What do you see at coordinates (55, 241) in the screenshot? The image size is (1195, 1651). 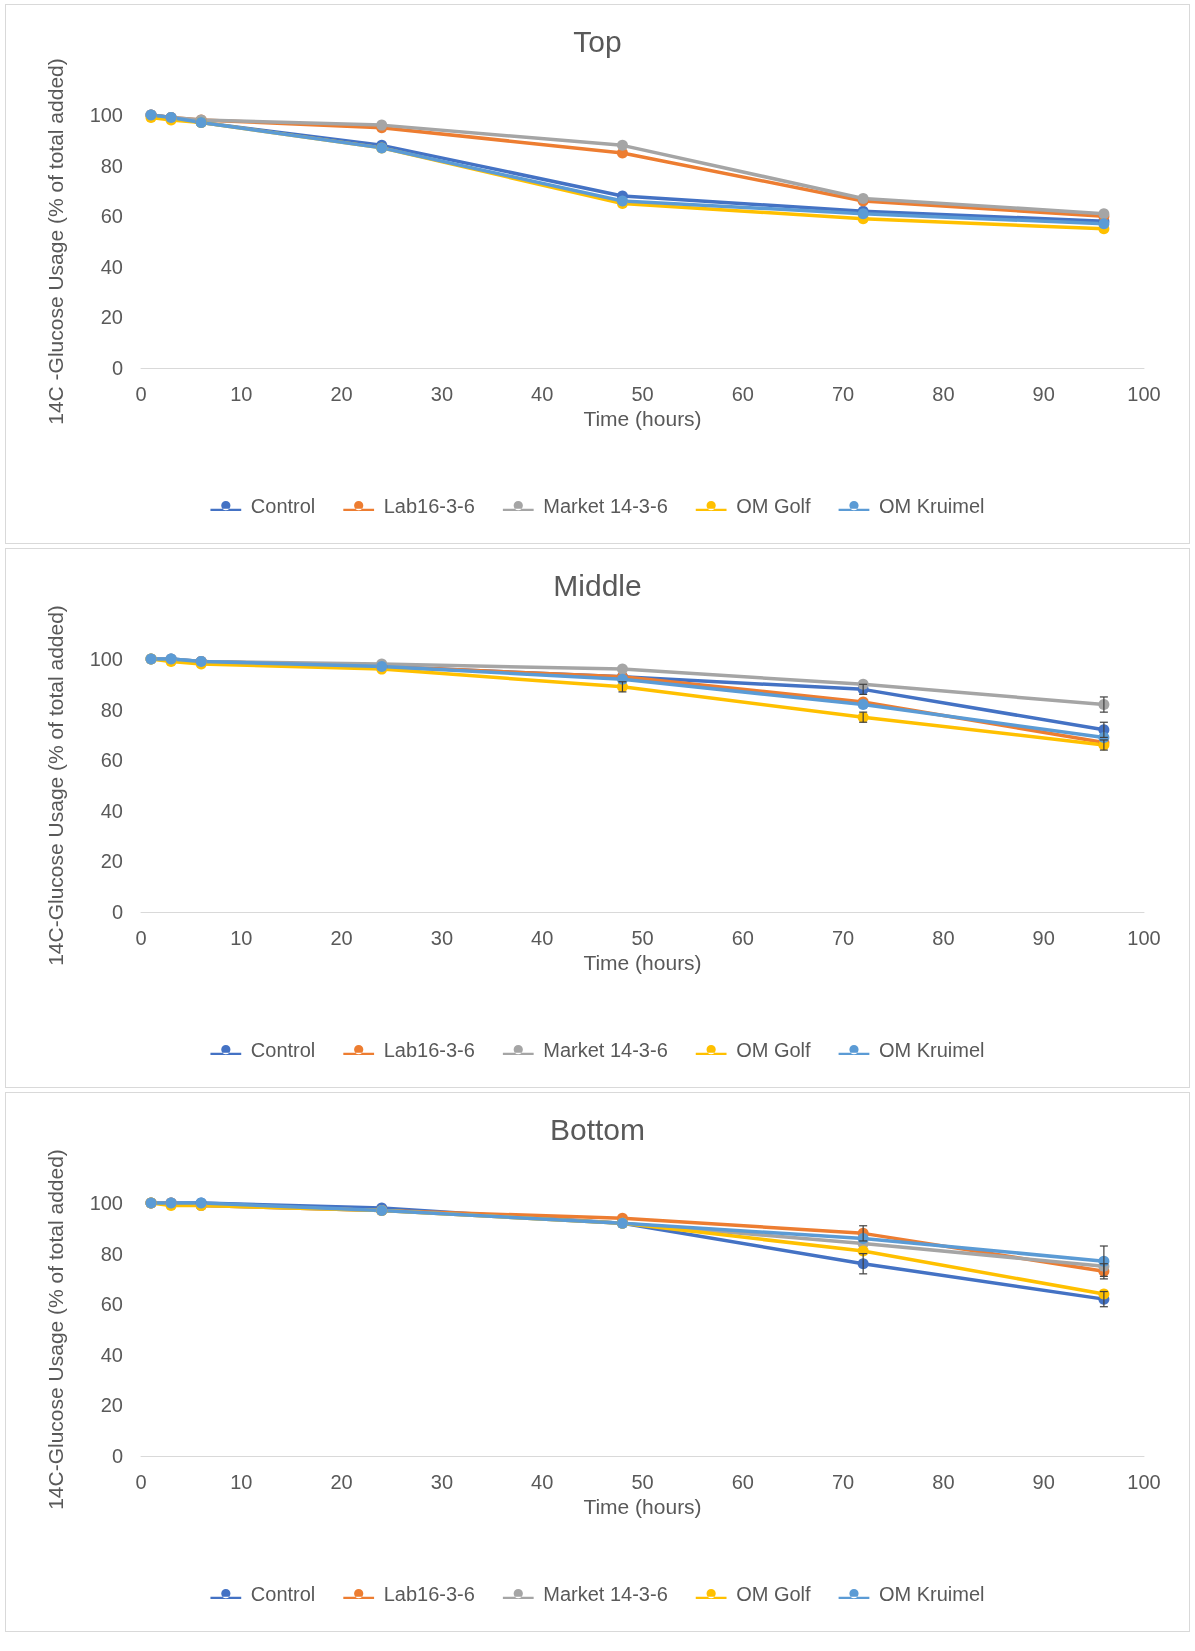 I see `y-axis-title: 14C -Glucose Usage (% of total added)` at bounding box center [55, 241].